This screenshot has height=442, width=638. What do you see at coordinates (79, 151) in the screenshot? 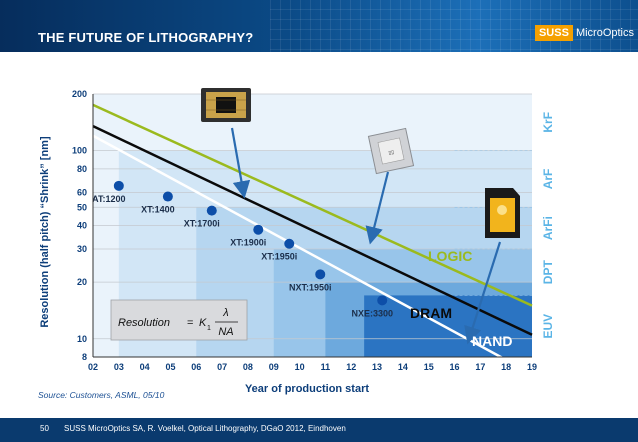
I see `y-tick-label-1: 100` at bounding box center [79, 151].